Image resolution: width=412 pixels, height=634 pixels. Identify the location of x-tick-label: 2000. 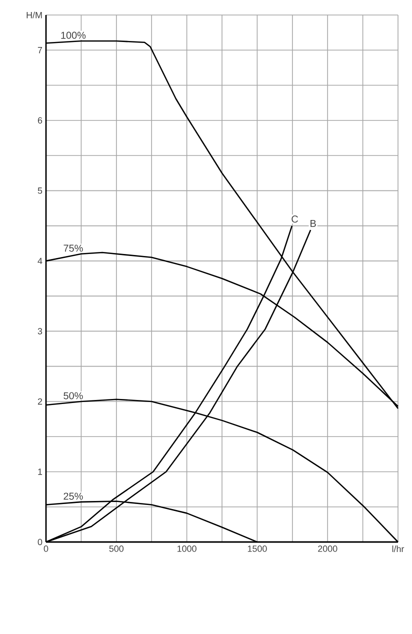
(328, 549).